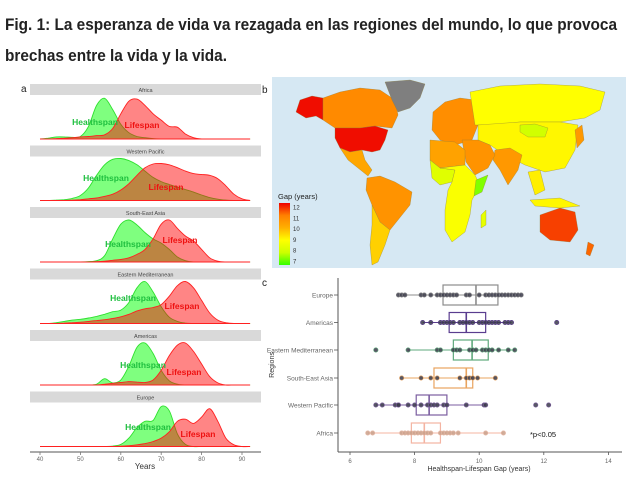  I want to click on x-axis-title: Healthspan-Lifespan Gap (years), so click(478, 469).